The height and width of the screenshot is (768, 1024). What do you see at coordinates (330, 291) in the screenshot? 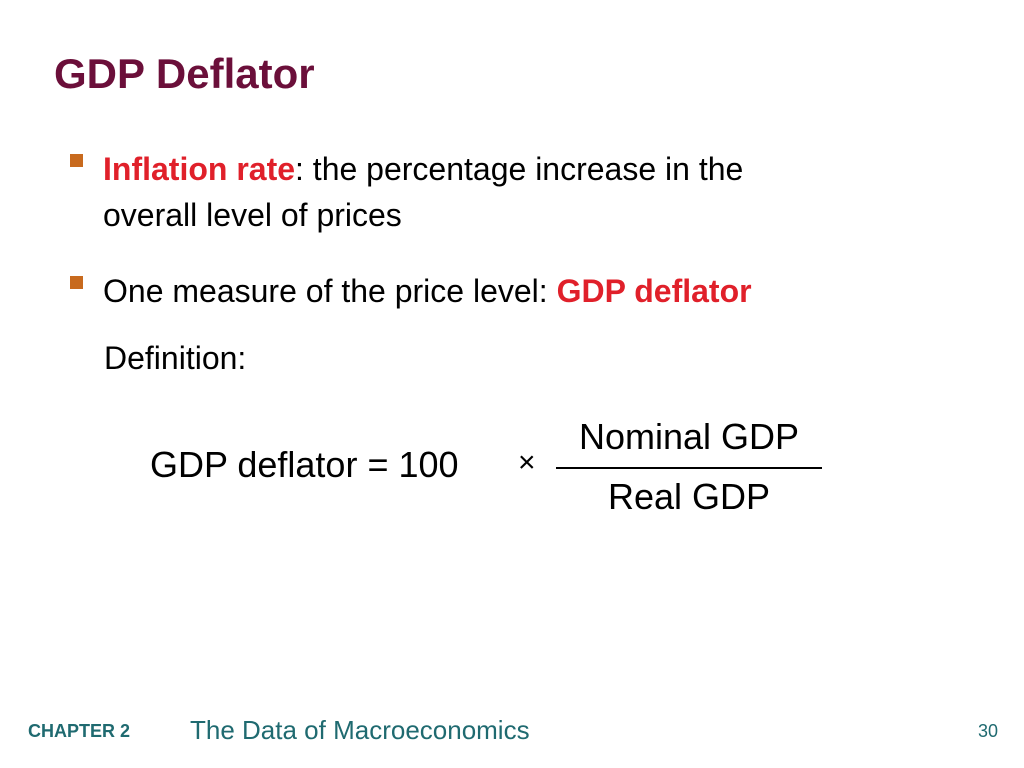
I see `bullet-price-level-text: One measure of the price level:` at bounding box center [330, 291].